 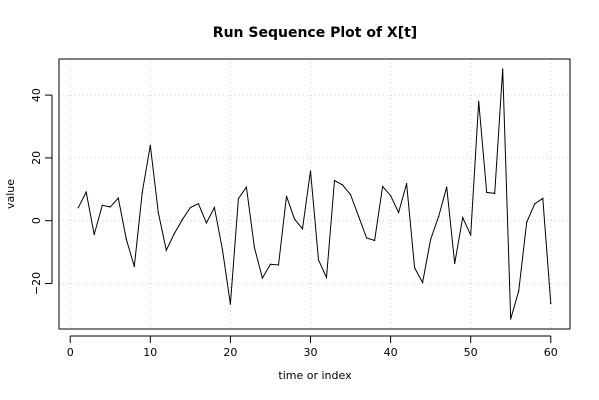 What do you see at coordinates (10, 194) in the screenshot?
I see `y-axis-label: value` at bounding box center [10, 194].